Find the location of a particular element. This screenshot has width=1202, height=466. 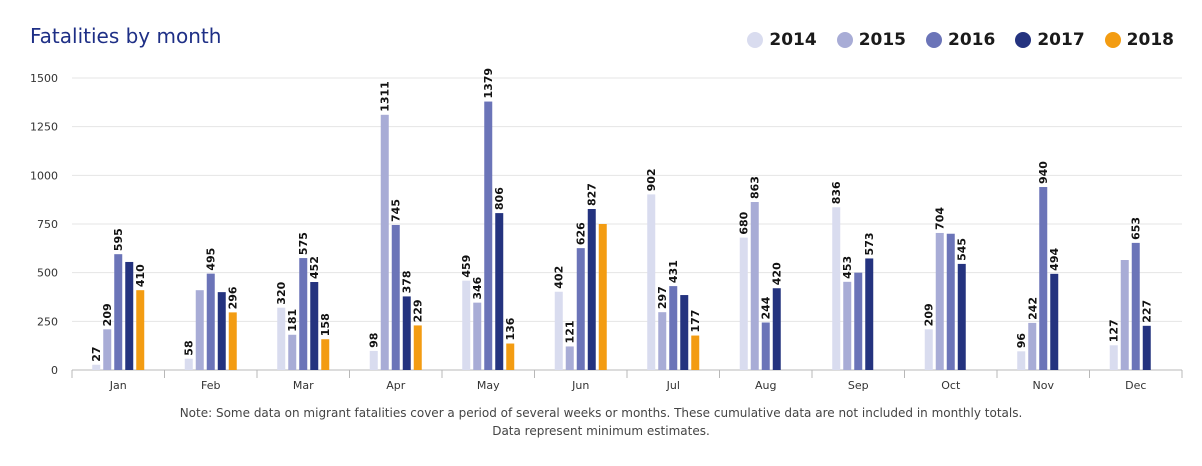

legend: 2014 2015 2016 2017 2018 is located at coordinates (960, 40).